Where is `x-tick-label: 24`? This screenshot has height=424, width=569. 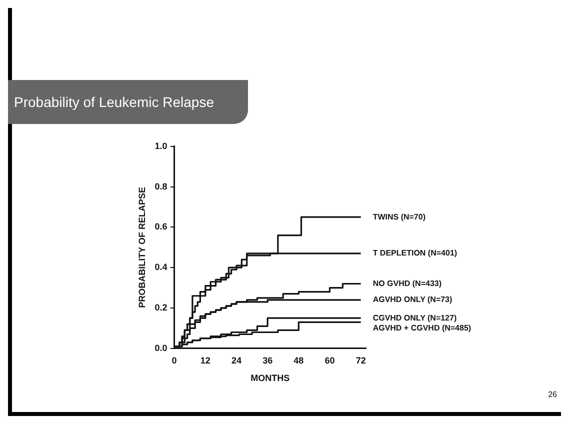 x-tick-label: 24 is located at coordinates (236, 360).